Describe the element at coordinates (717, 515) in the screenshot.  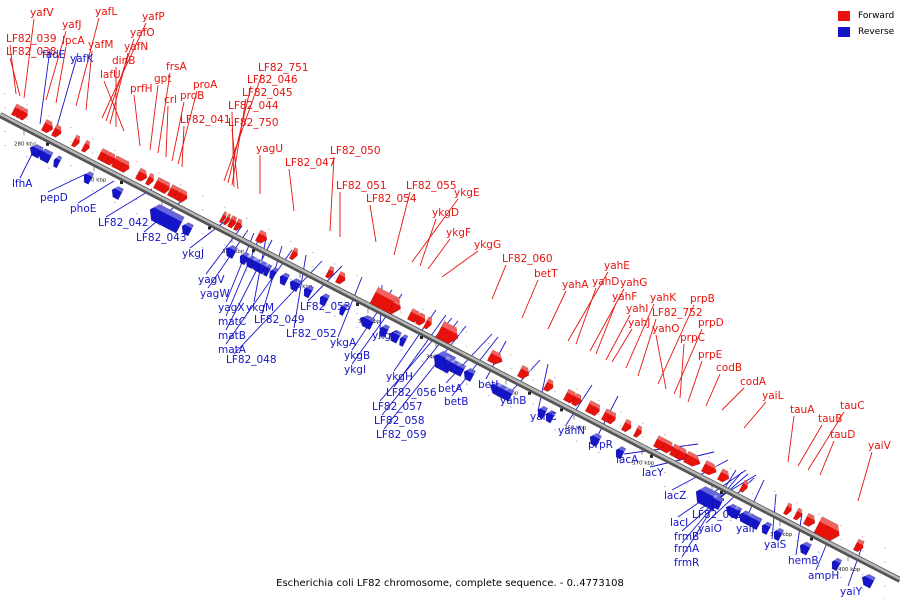
I see `reverse-gene-label: LF82_061` at that location.